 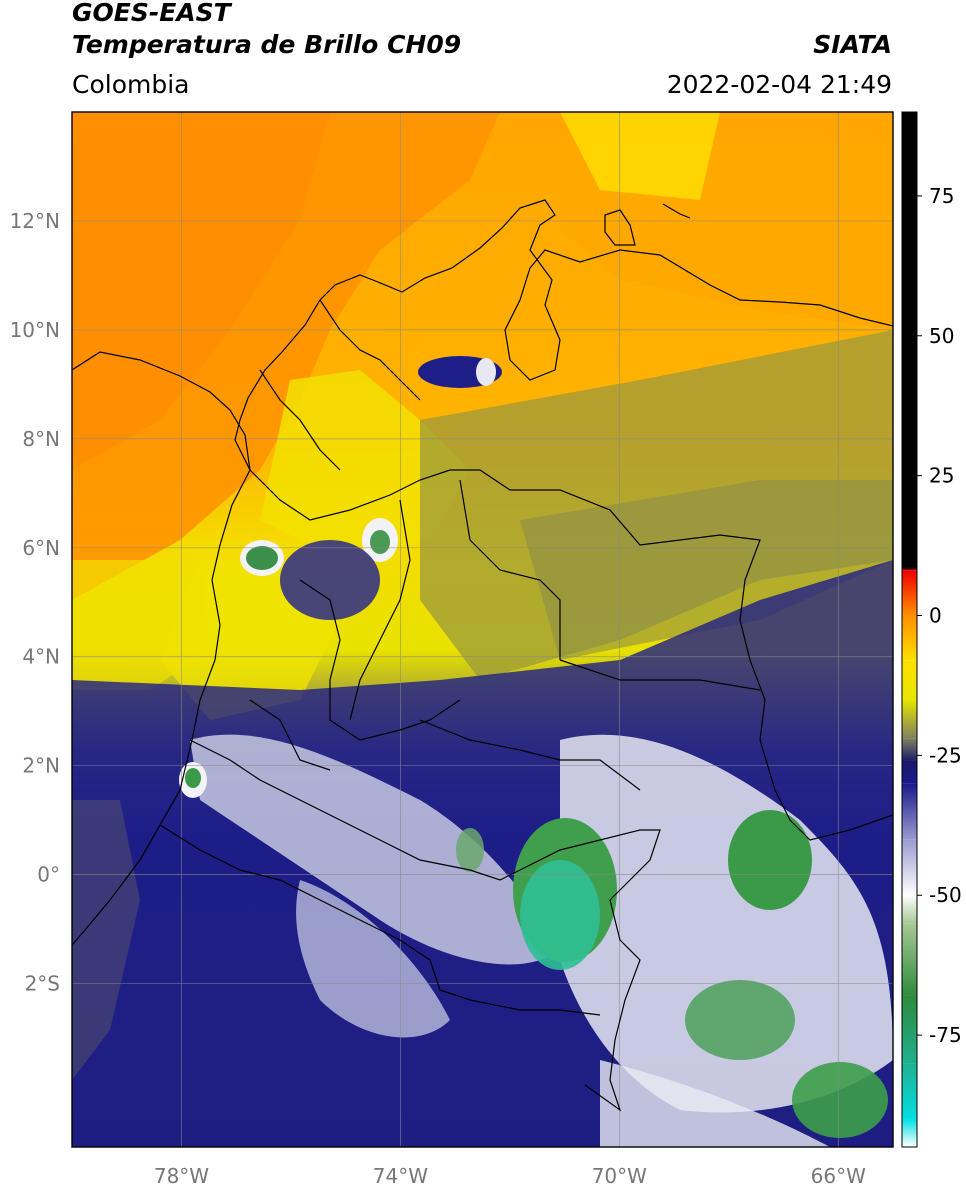 What do you see at coordinates (48, 875) in the screenshot?
I see `latitude-tick-label: 0°` at bounding box center [48, 875].